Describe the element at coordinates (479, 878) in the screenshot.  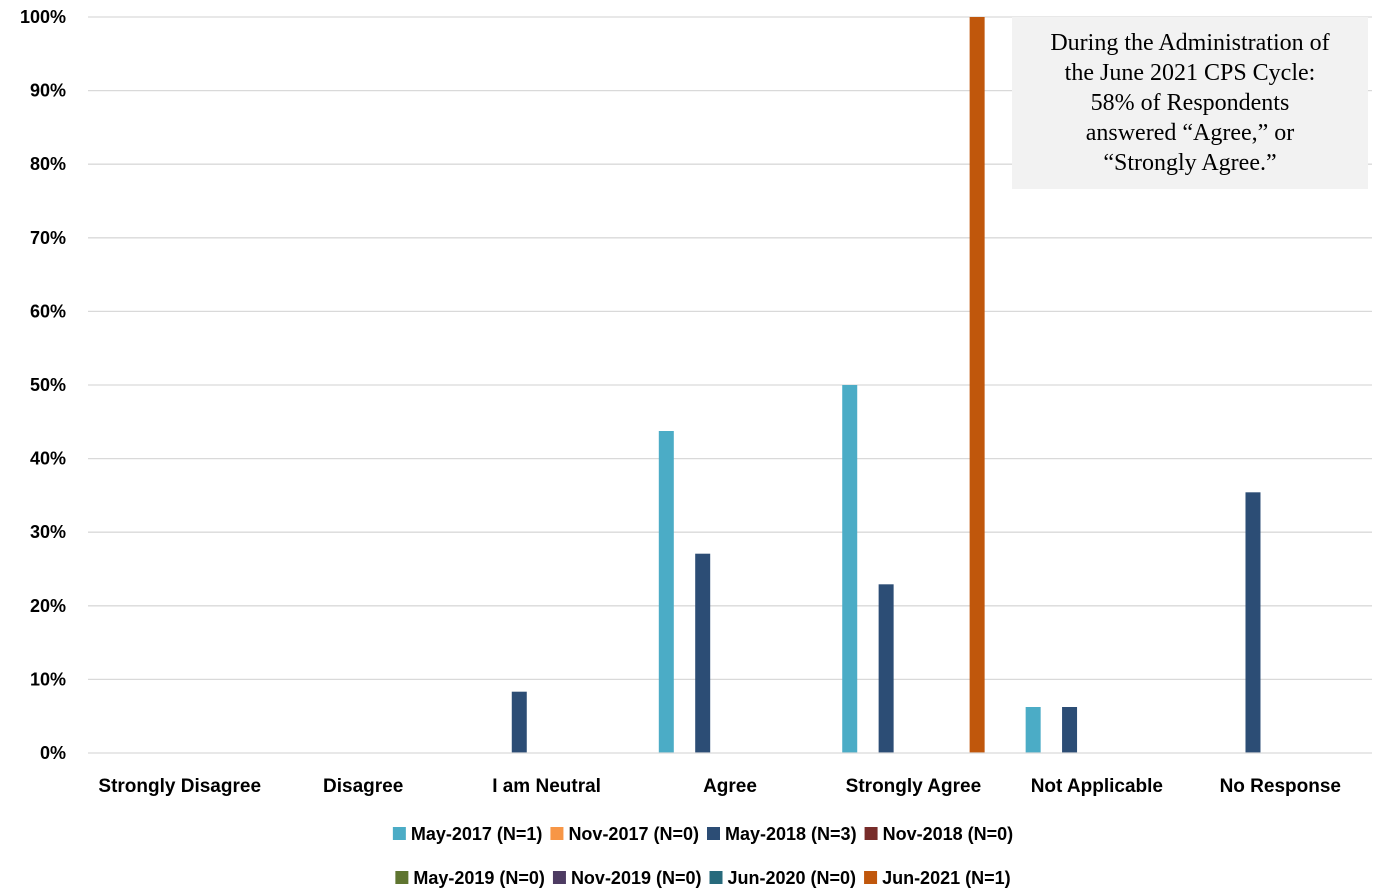
I see `legend-label: May-2019 (N=0)` at that location.